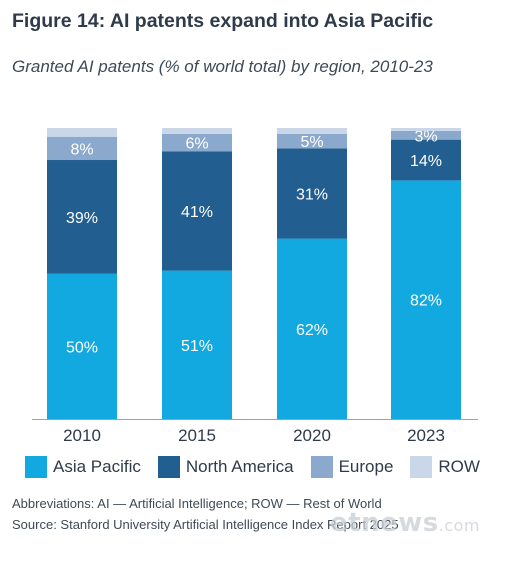  I want to click on data-label-north-america-2015: 41%, so click(197, 212).